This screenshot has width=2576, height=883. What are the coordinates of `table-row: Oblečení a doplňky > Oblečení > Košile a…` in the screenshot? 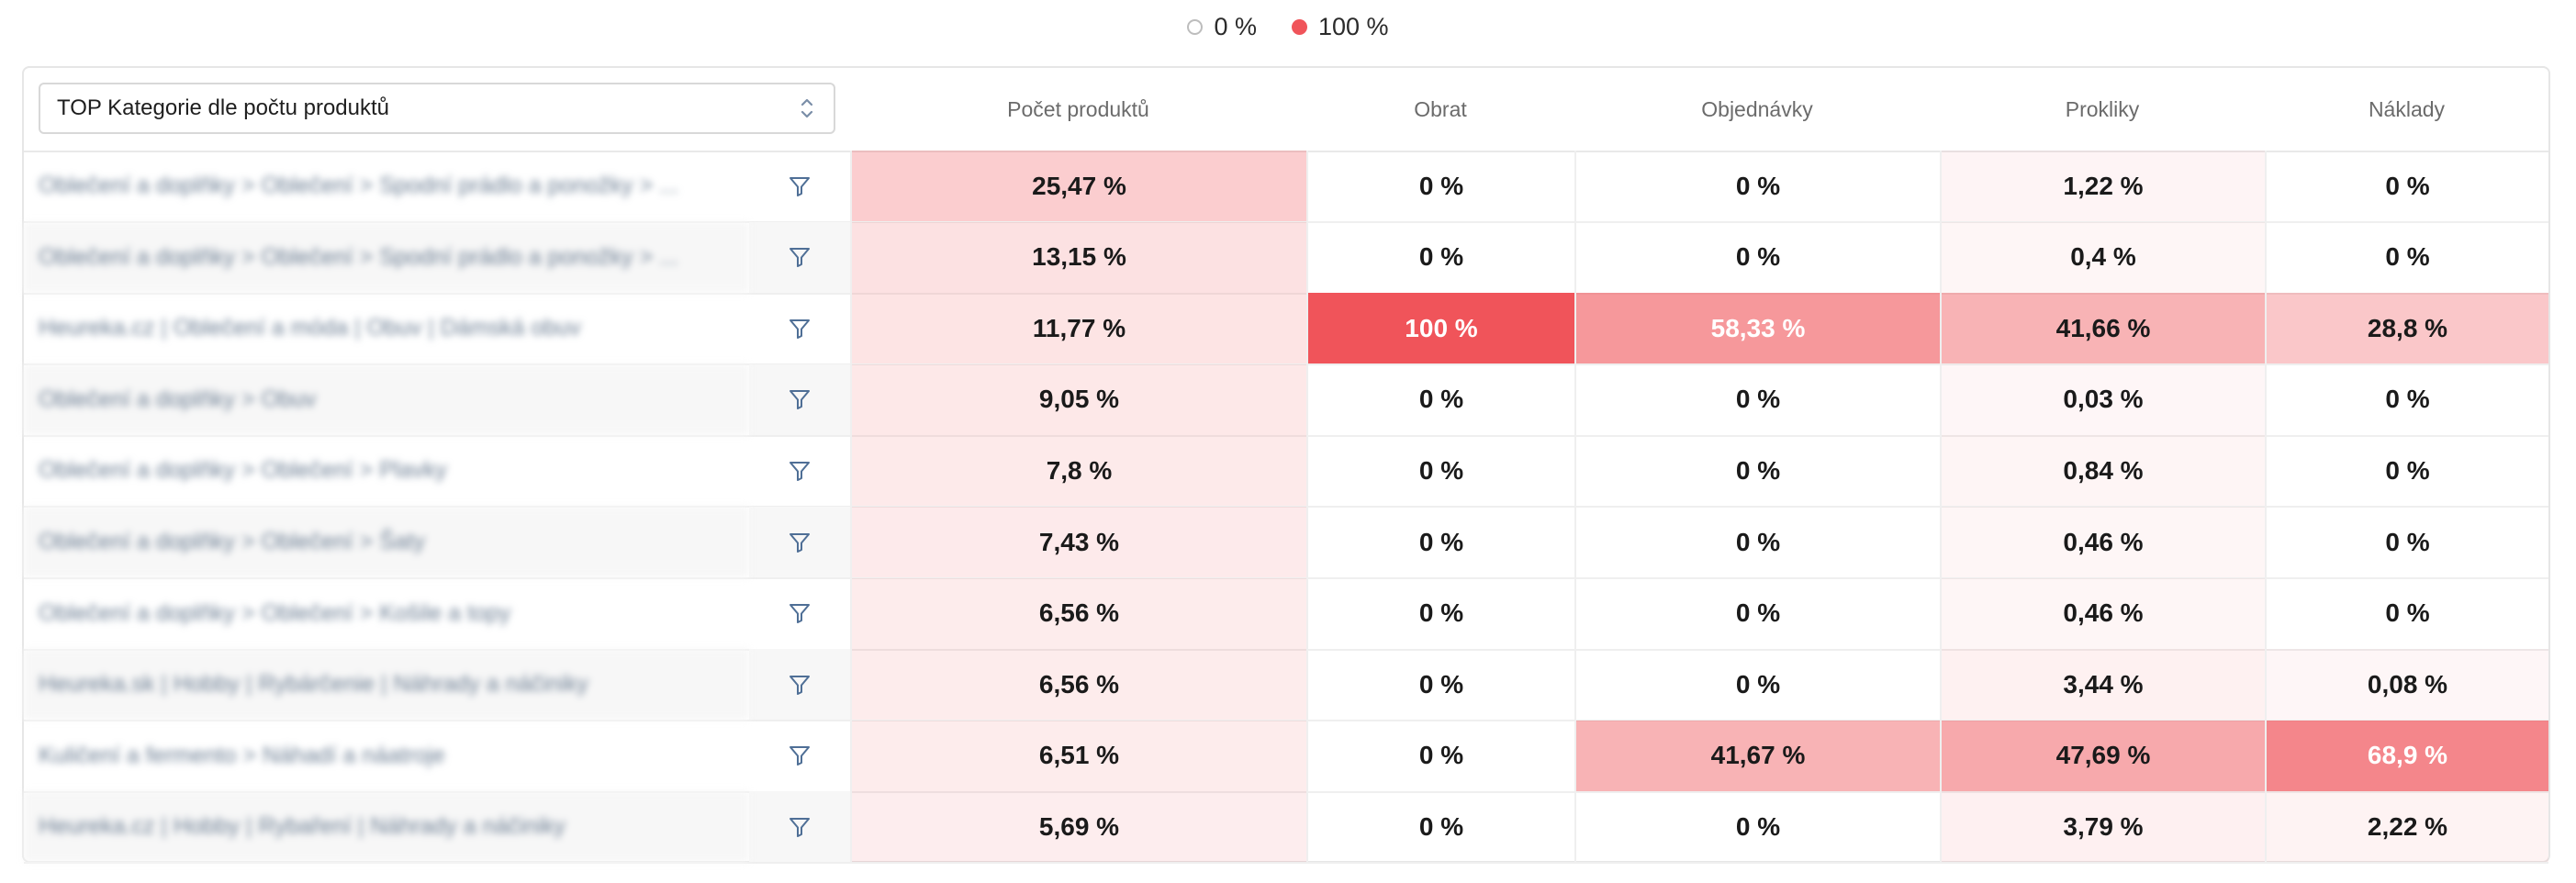 It's located at (1286, 614).